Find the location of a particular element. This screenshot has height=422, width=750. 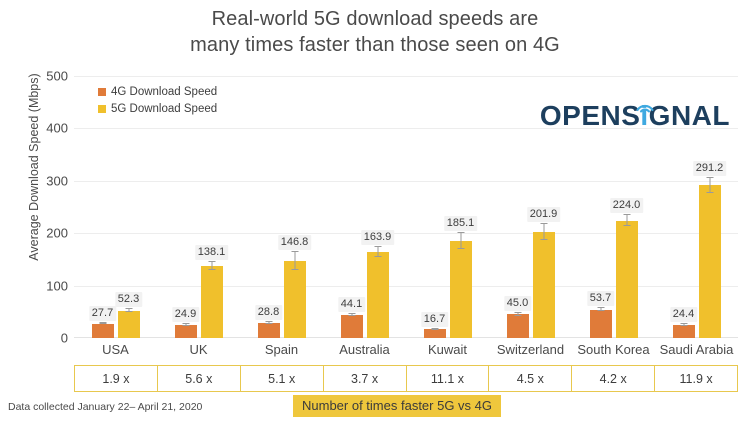

bar-4g-saudi-arabia: 24.4 is located at coordinates (683, 322).